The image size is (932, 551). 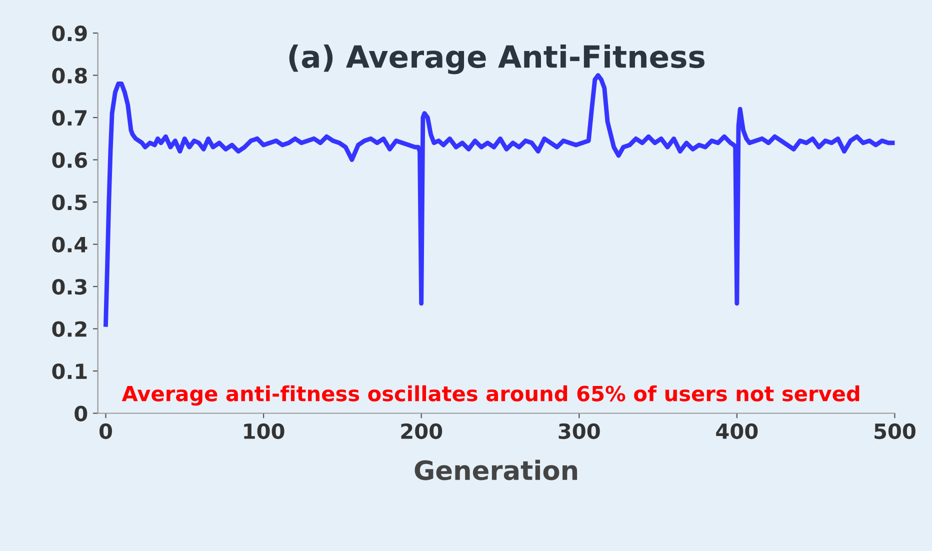 I want to click on chart-title: (a) Average Anti-Fitness, so click(x=496, y=59).